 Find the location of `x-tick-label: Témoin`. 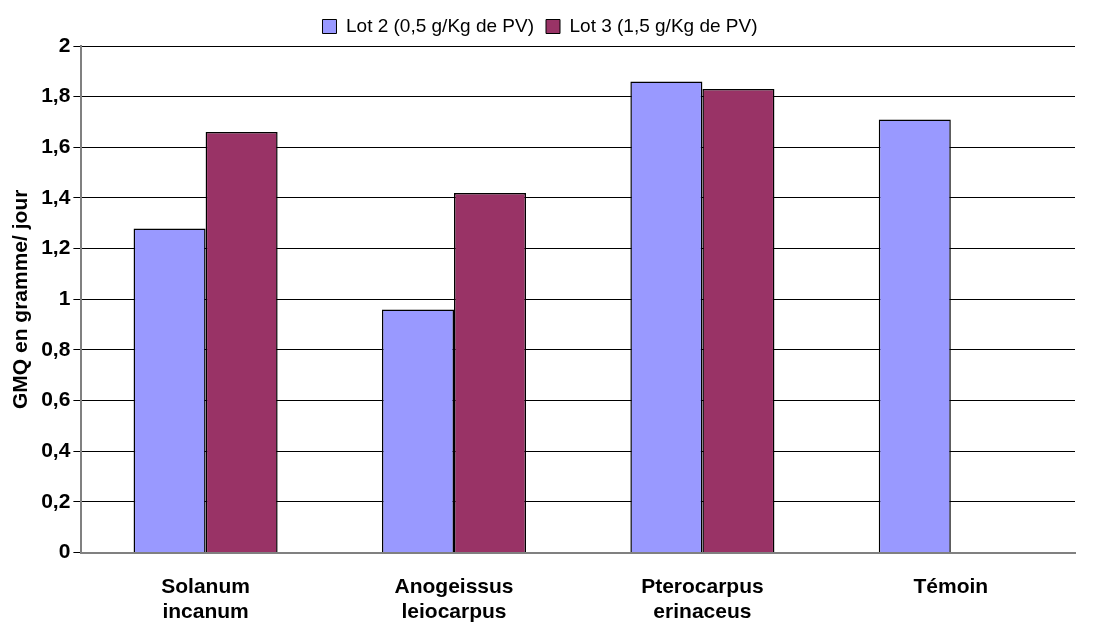

x-tick-label: Témoin is located at coordinates (951, 585).